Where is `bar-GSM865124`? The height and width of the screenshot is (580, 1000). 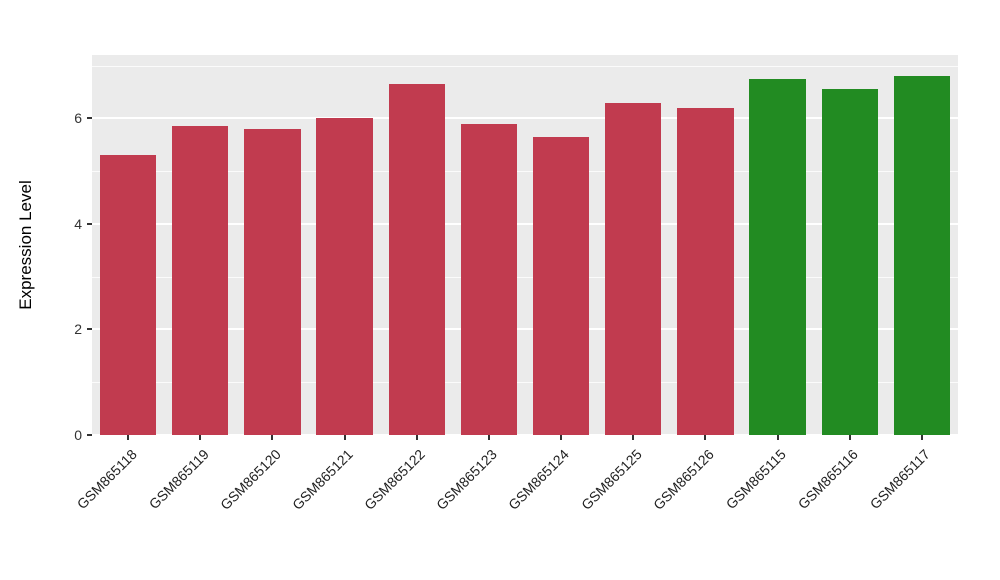
bar-GSM865124 is located at coordinates (561, 285).